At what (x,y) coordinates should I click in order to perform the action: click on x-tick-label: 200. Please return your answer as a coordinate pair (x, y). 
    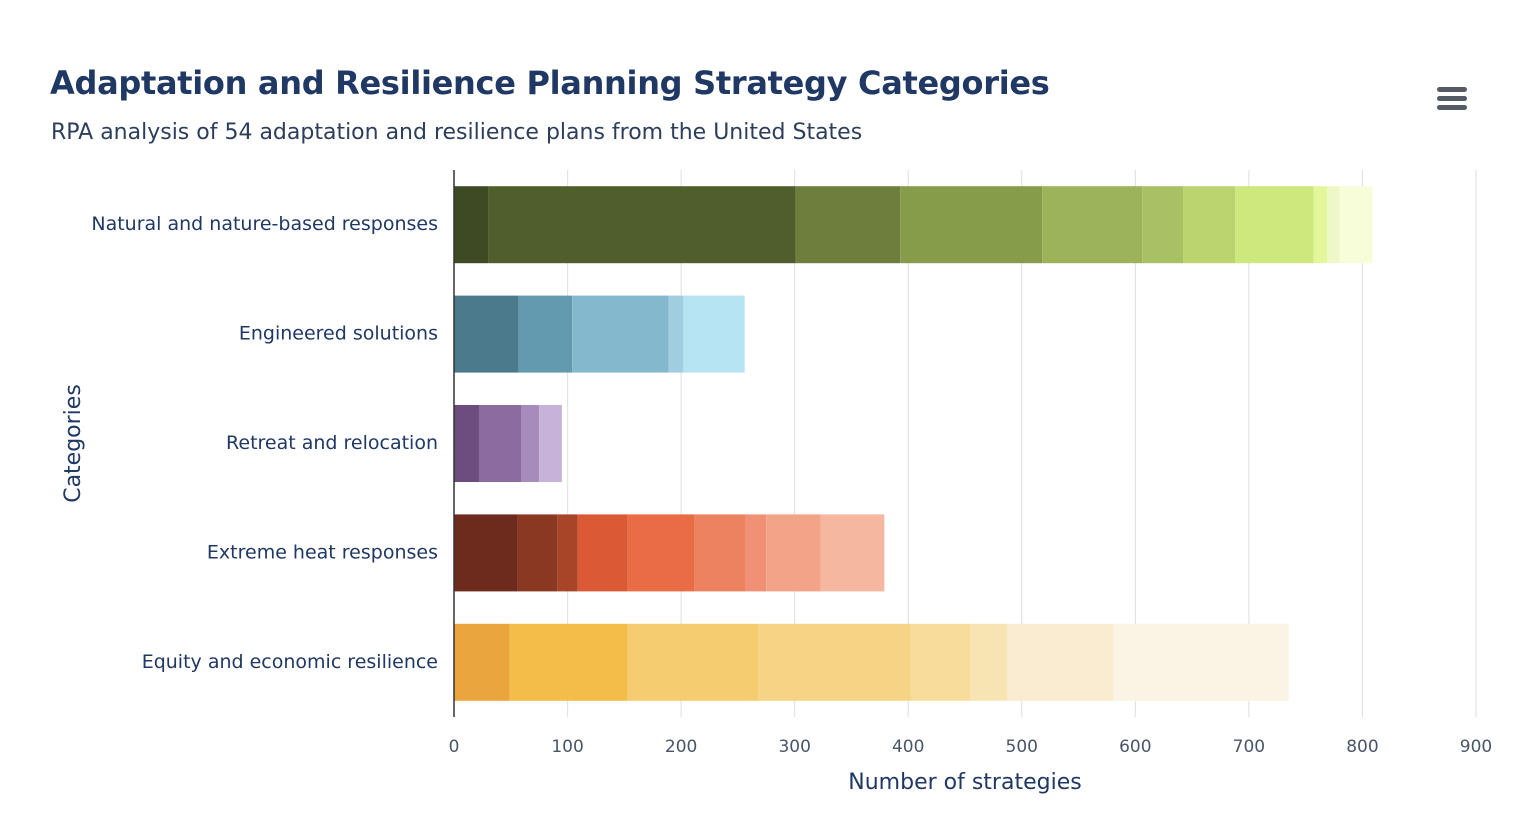
    Looking at the image, I should click on (681, 747).